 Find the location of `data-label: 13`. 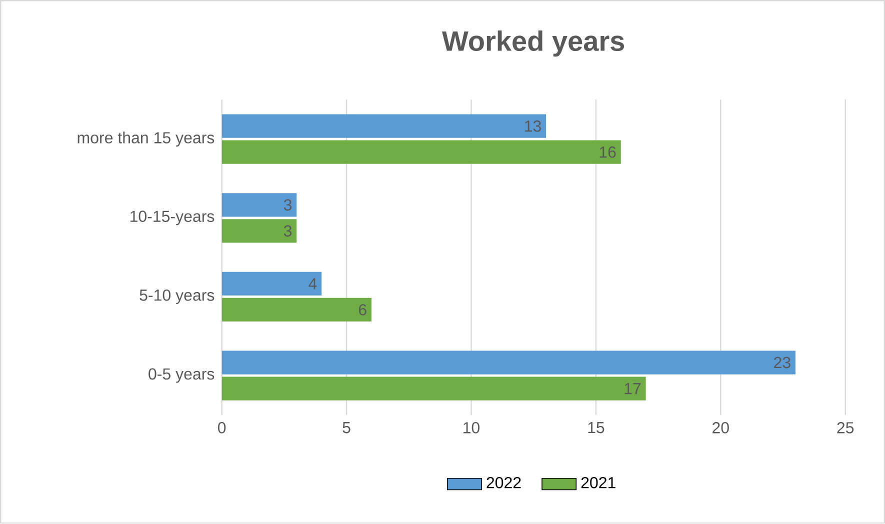

data-label: 13 is located at coordinates (533, 126).